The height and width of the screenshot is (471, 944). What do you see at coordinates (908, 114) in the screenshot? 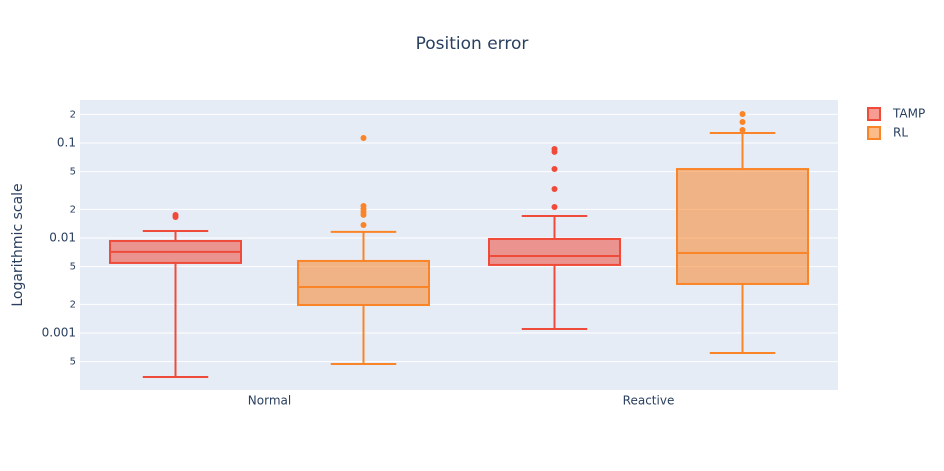
I see `legend-label: TAMP` at bounding box center [908, 114].